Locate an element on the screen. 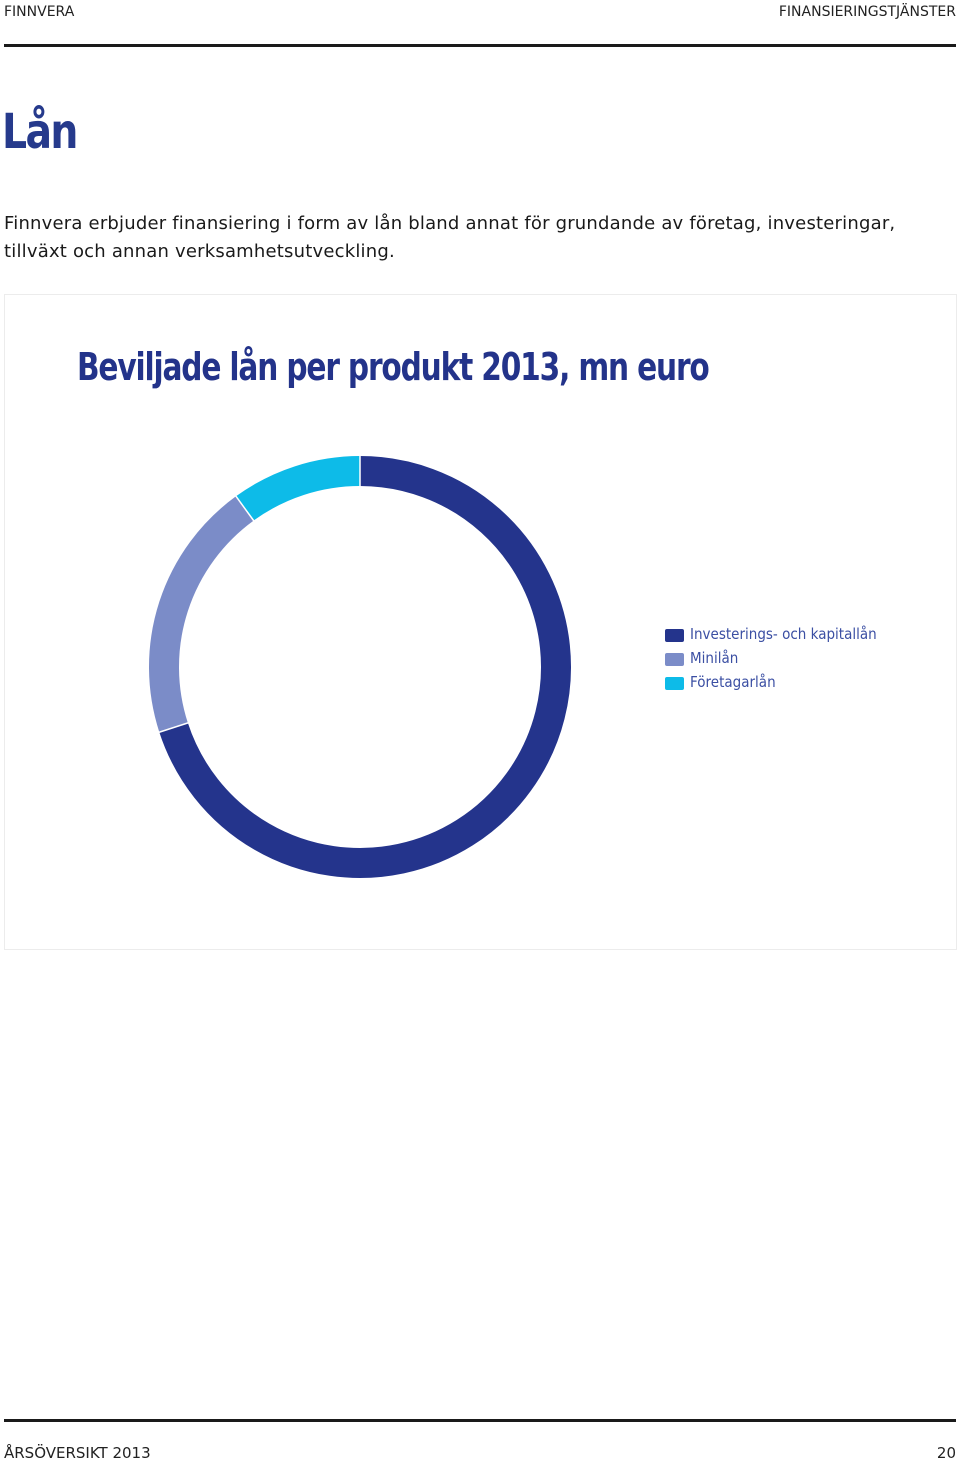 The height and width of the screenshot is (1462, 960). footer-label: ÅRSÖVERSIKT 2013 is located at coordinates (77, 1453).